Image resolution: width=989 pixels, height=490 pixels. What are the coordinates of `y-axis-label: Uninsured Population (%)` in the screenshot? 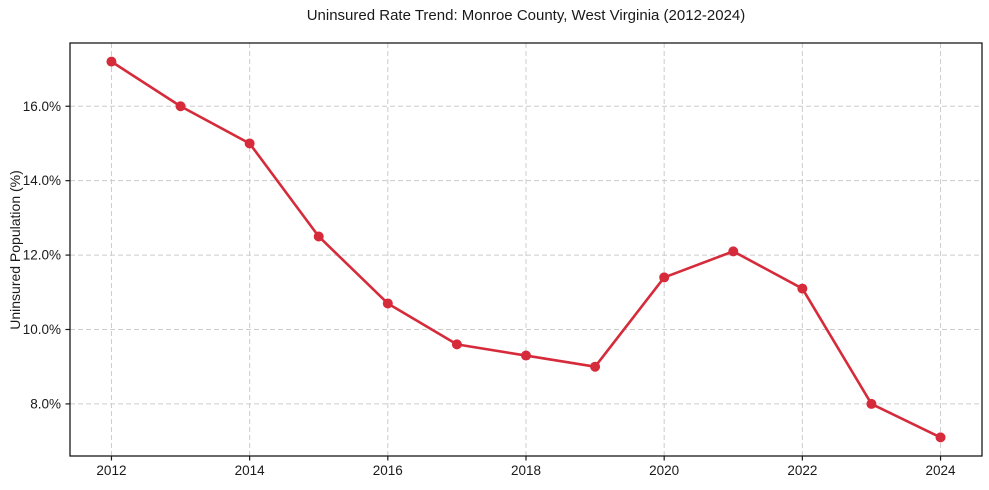 It's located at (15, 249).